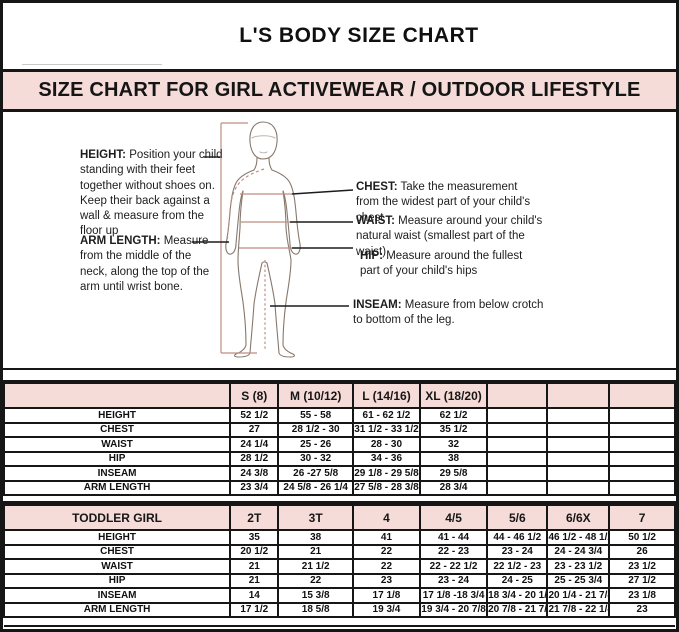 Image resolution: width=679 pixels, height=632 pixels. What do you see at coordinates (578, 537) in the screenshot?
I see `size-cell: 46 1/2 - 48 1/2` at bounding box center [578, 537].